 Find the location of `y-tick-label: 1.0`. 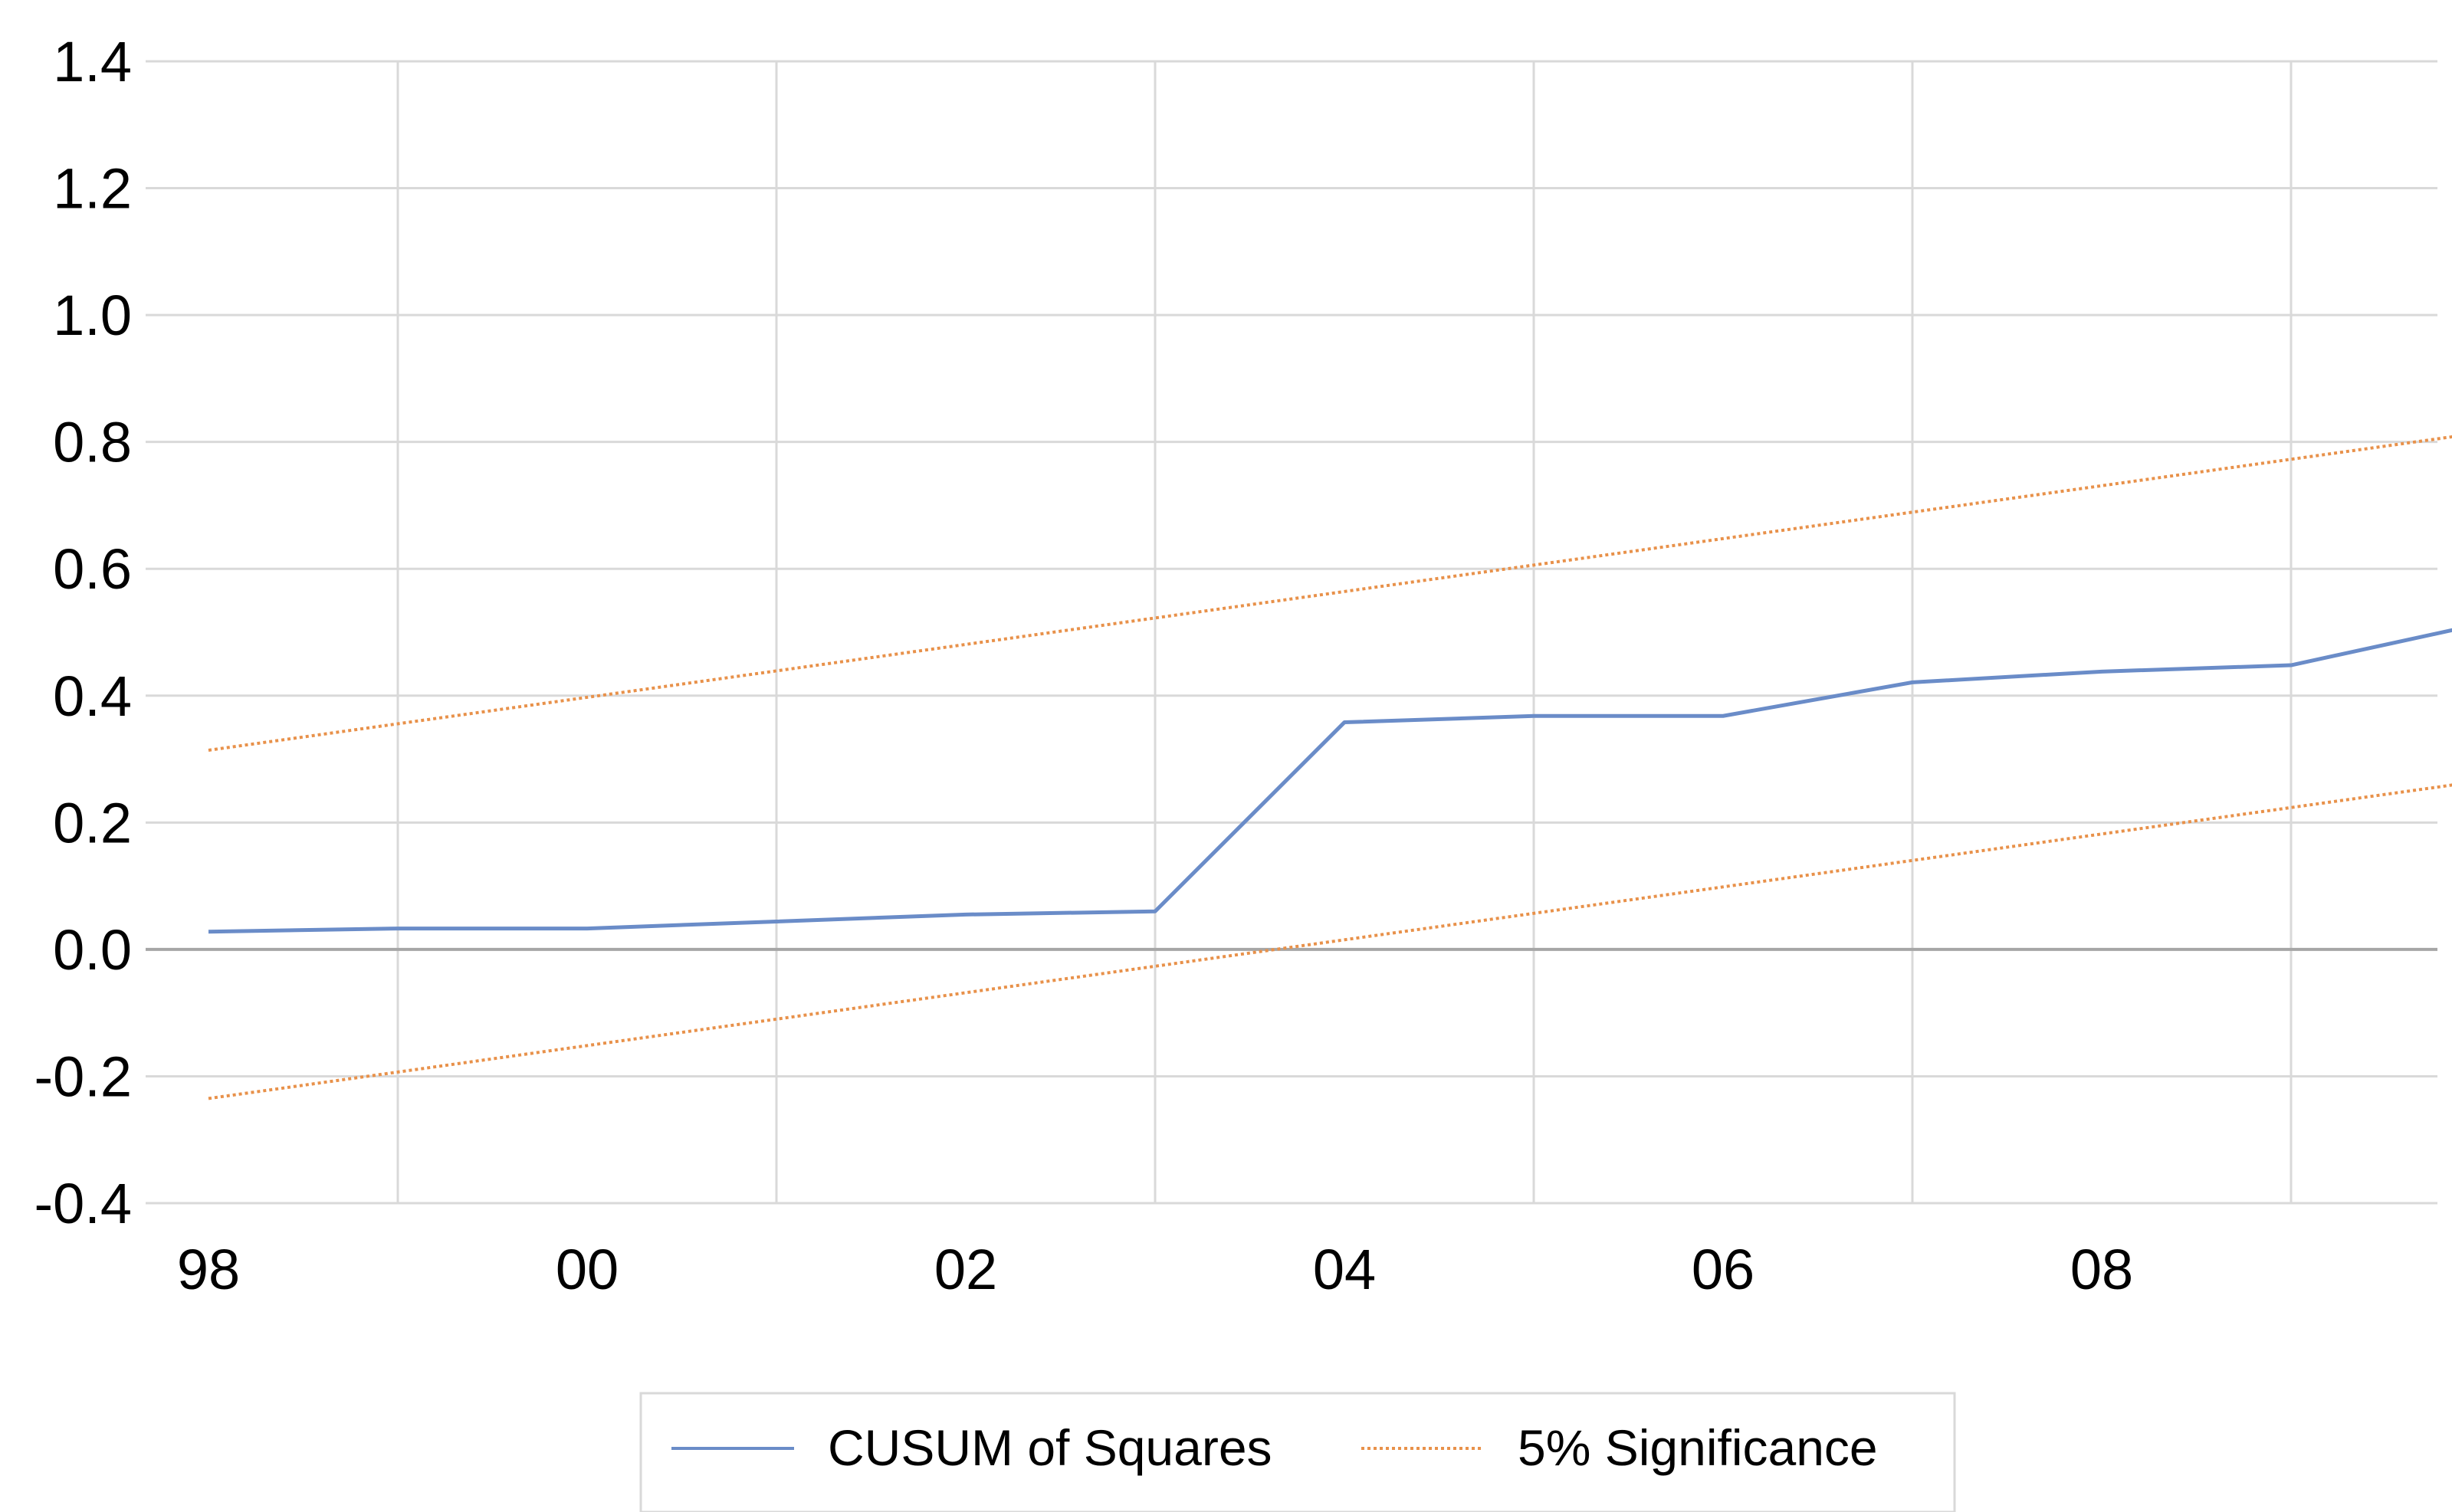

y-tick-label: 1.0 is located at coordinates (92, 315).